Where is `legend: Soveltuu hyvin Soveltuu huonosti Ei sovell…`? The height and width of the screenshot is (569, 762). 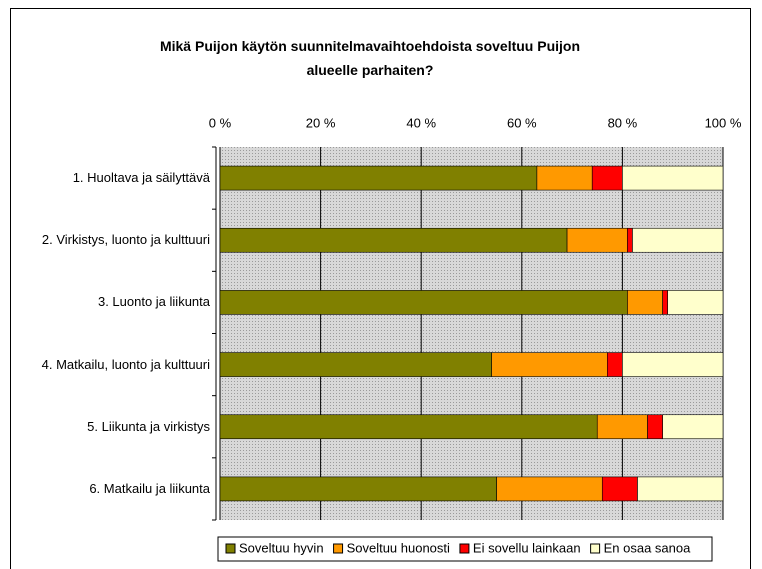
legend: Soveltuu hyvin Soveltuu huonosti Ei sovell… is located at coordinates (465, 549).